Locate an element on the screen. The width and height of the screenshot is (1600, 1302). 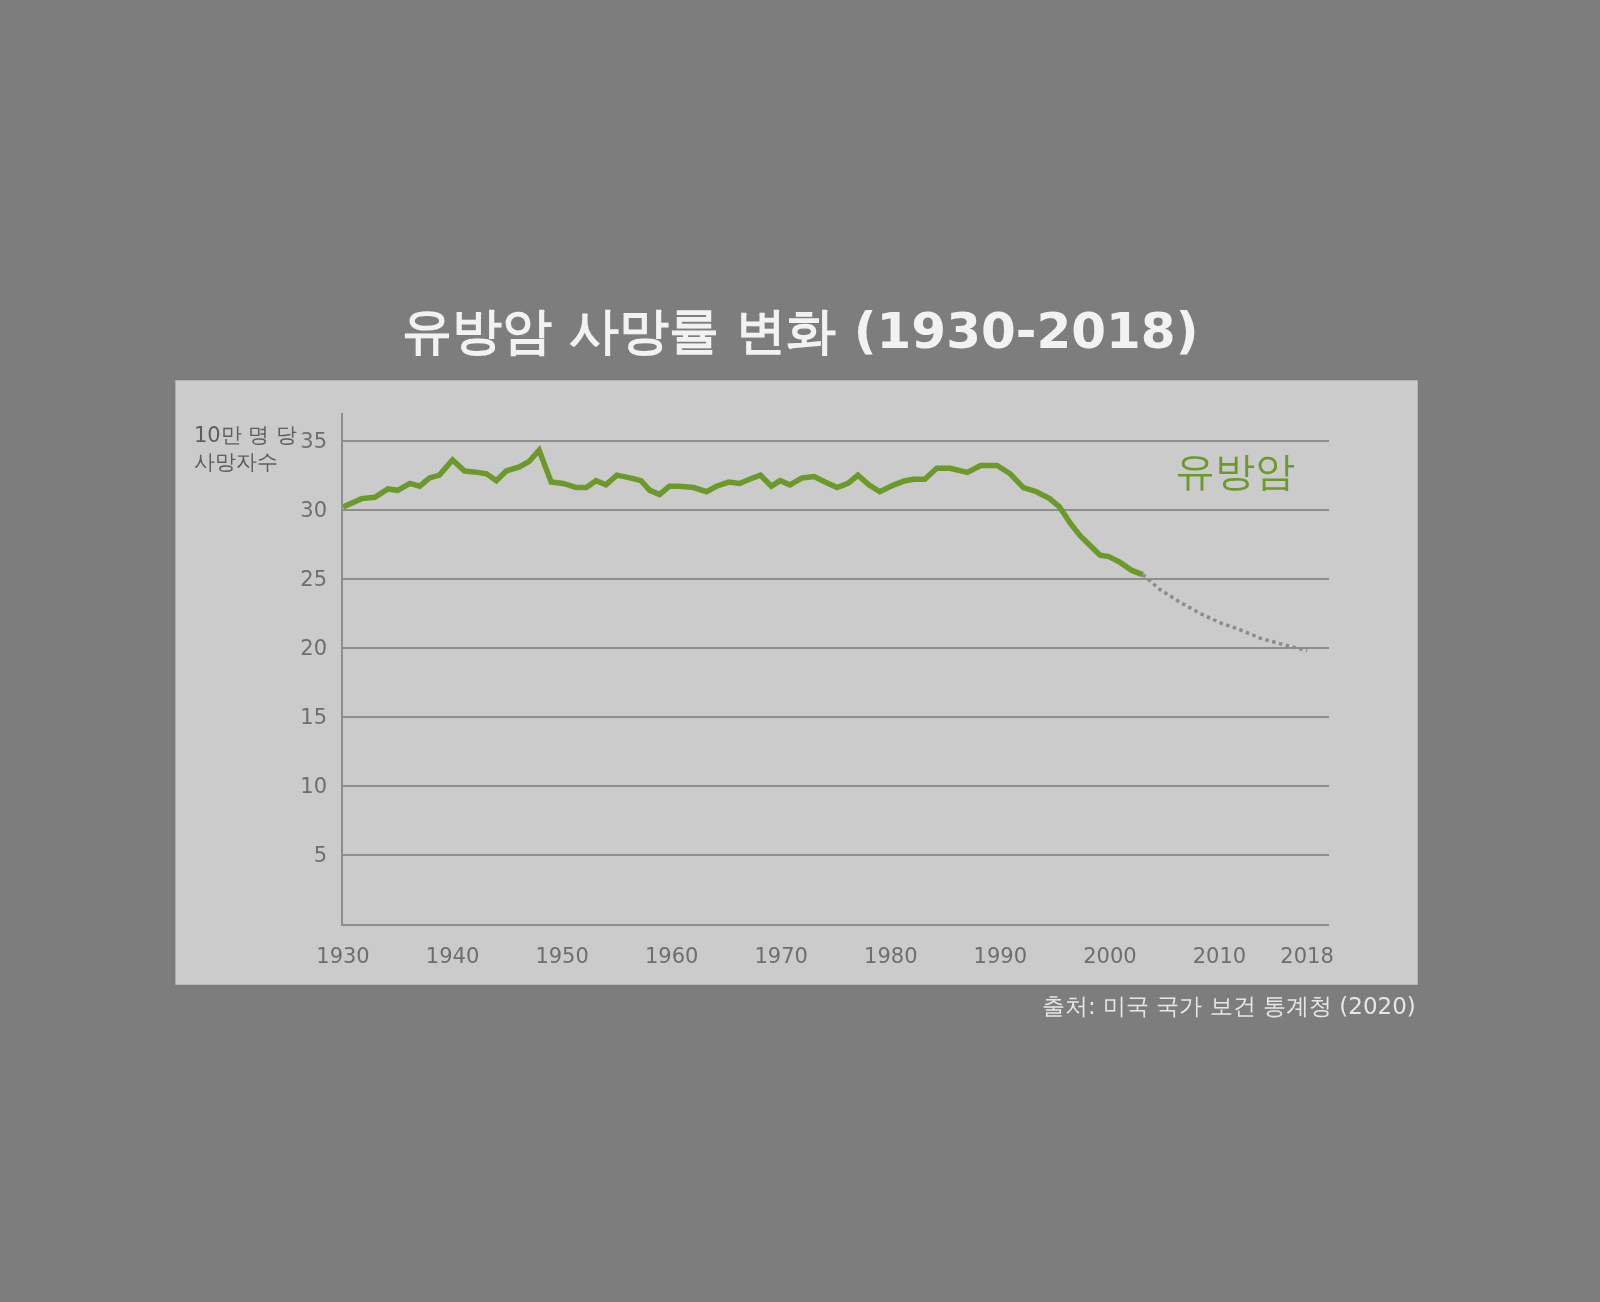
x-tick-label: 1990 is located at coordinates (1000, 955).